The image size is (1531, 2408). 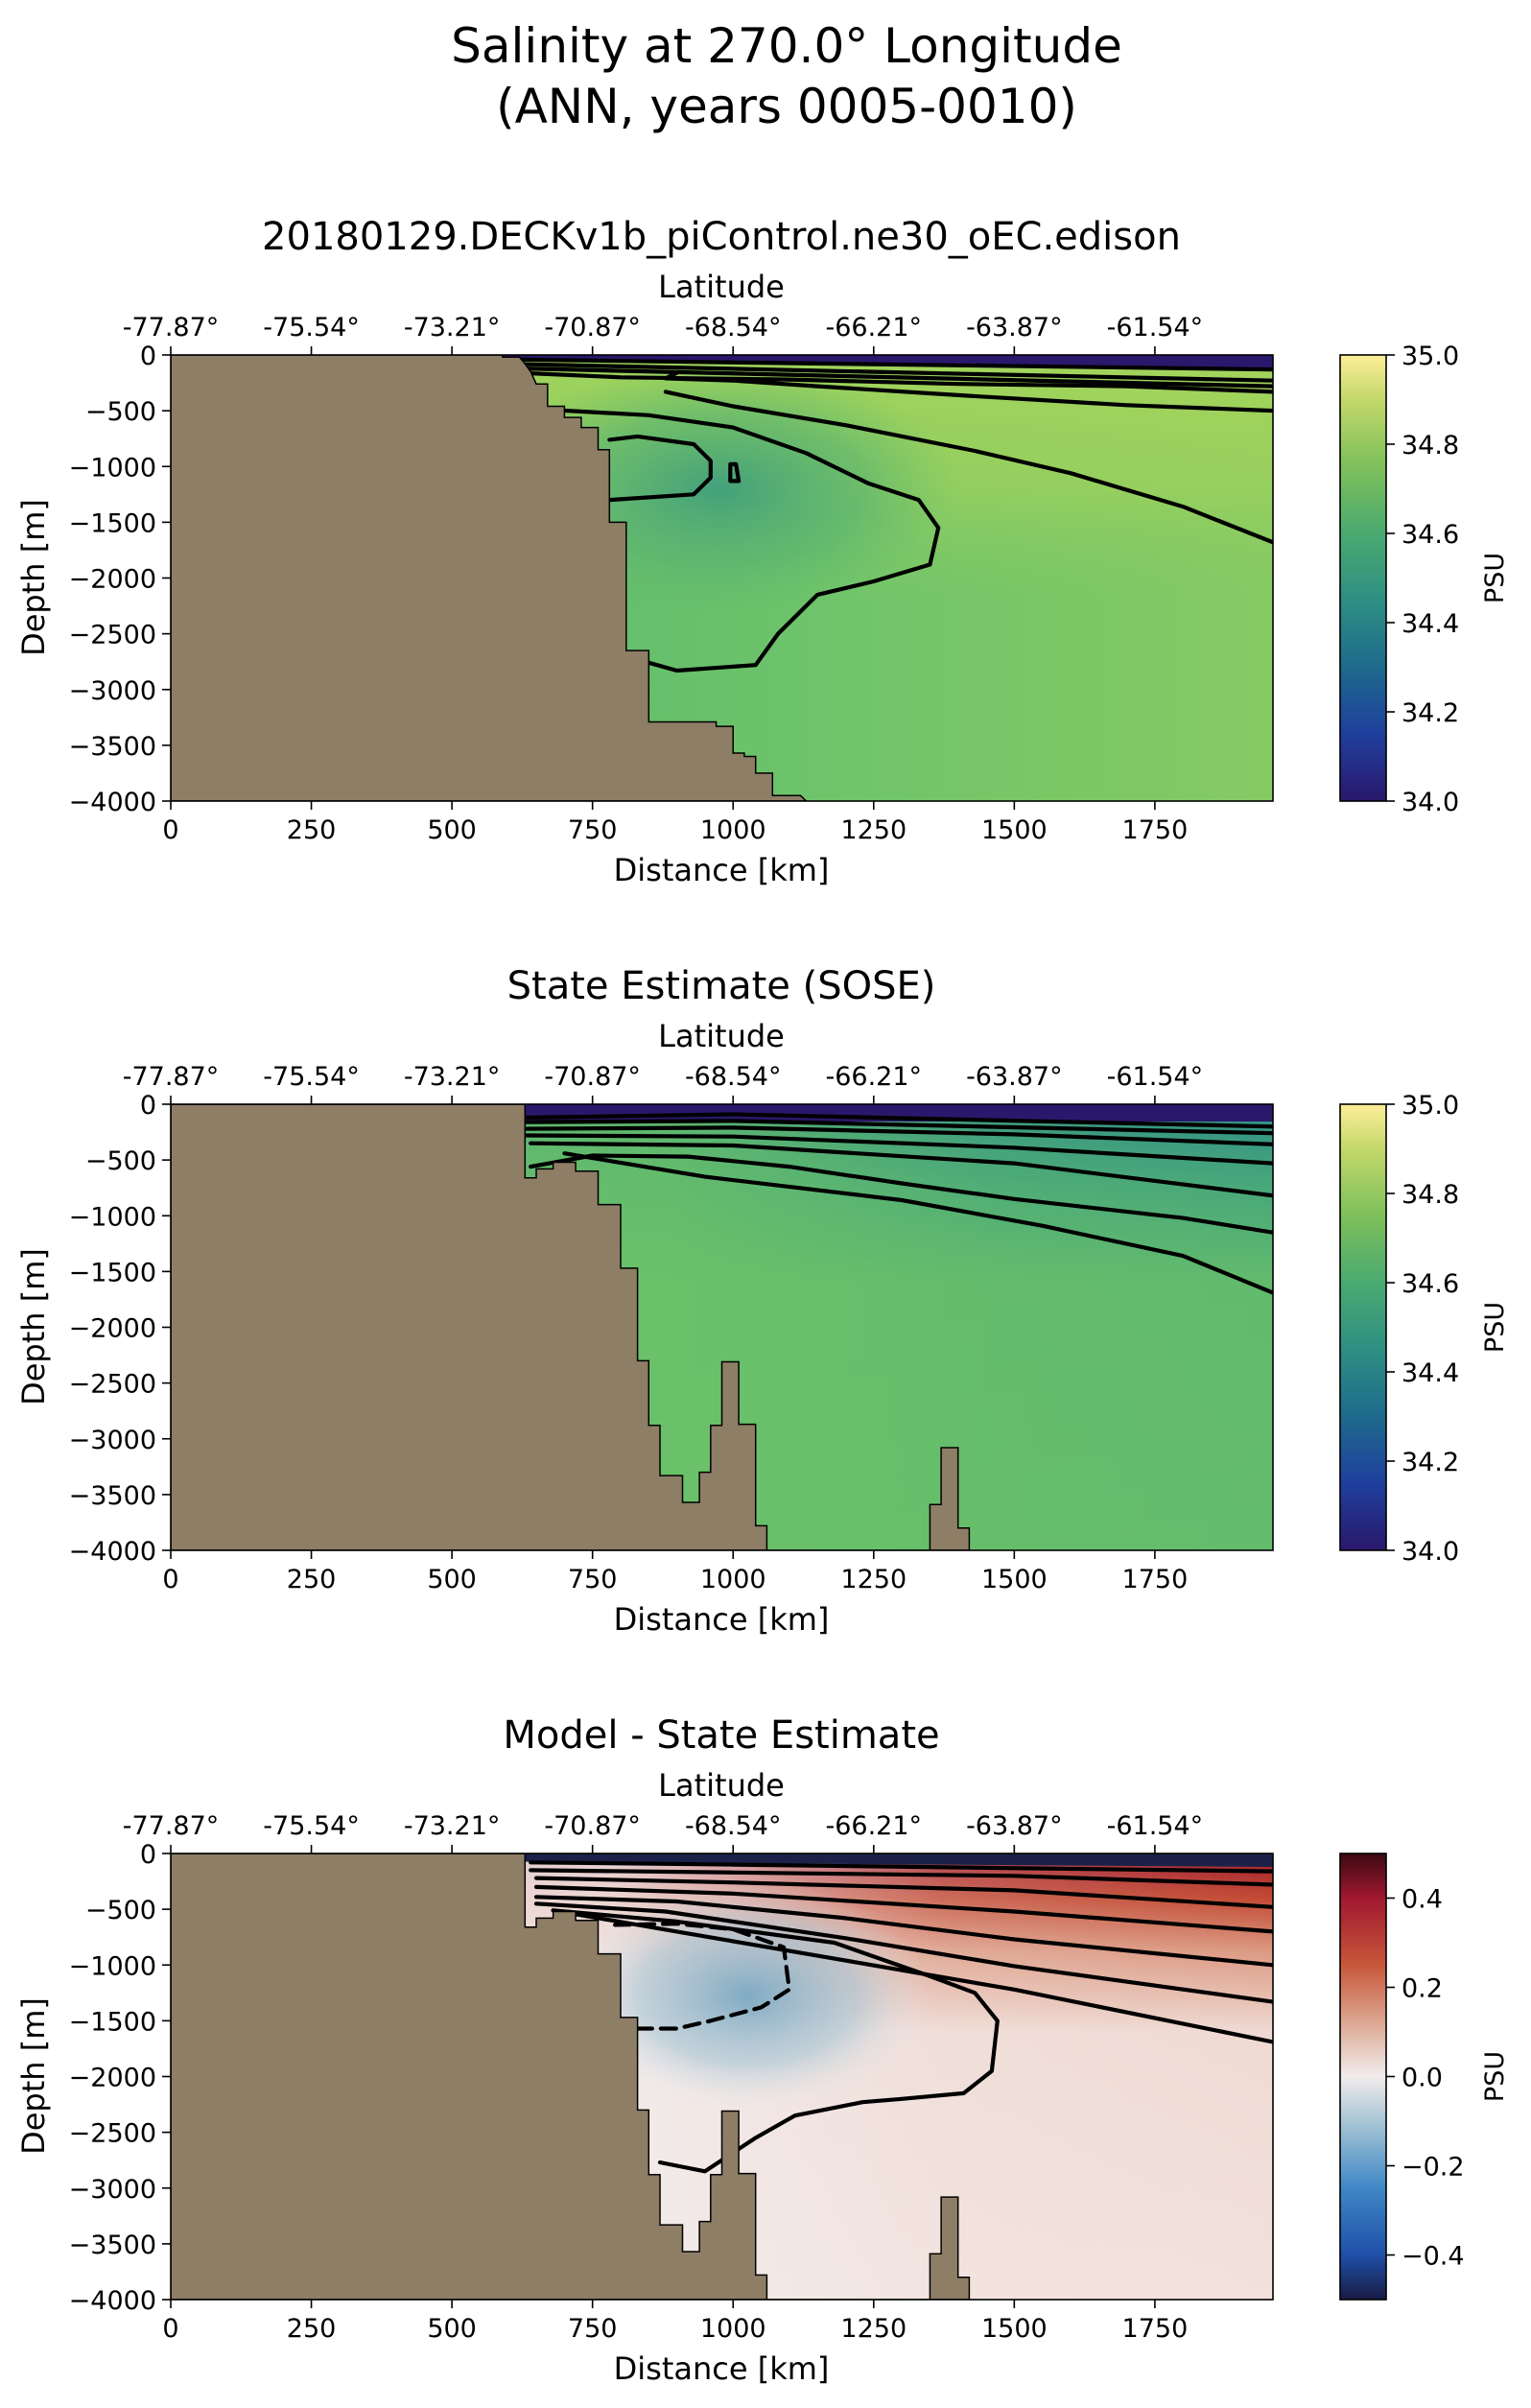 What do you see at coordinates (1430, 1106) in the screenshot?
I see `colorbar-tick-label: 35.0` at bounding box center [1430, 1106].